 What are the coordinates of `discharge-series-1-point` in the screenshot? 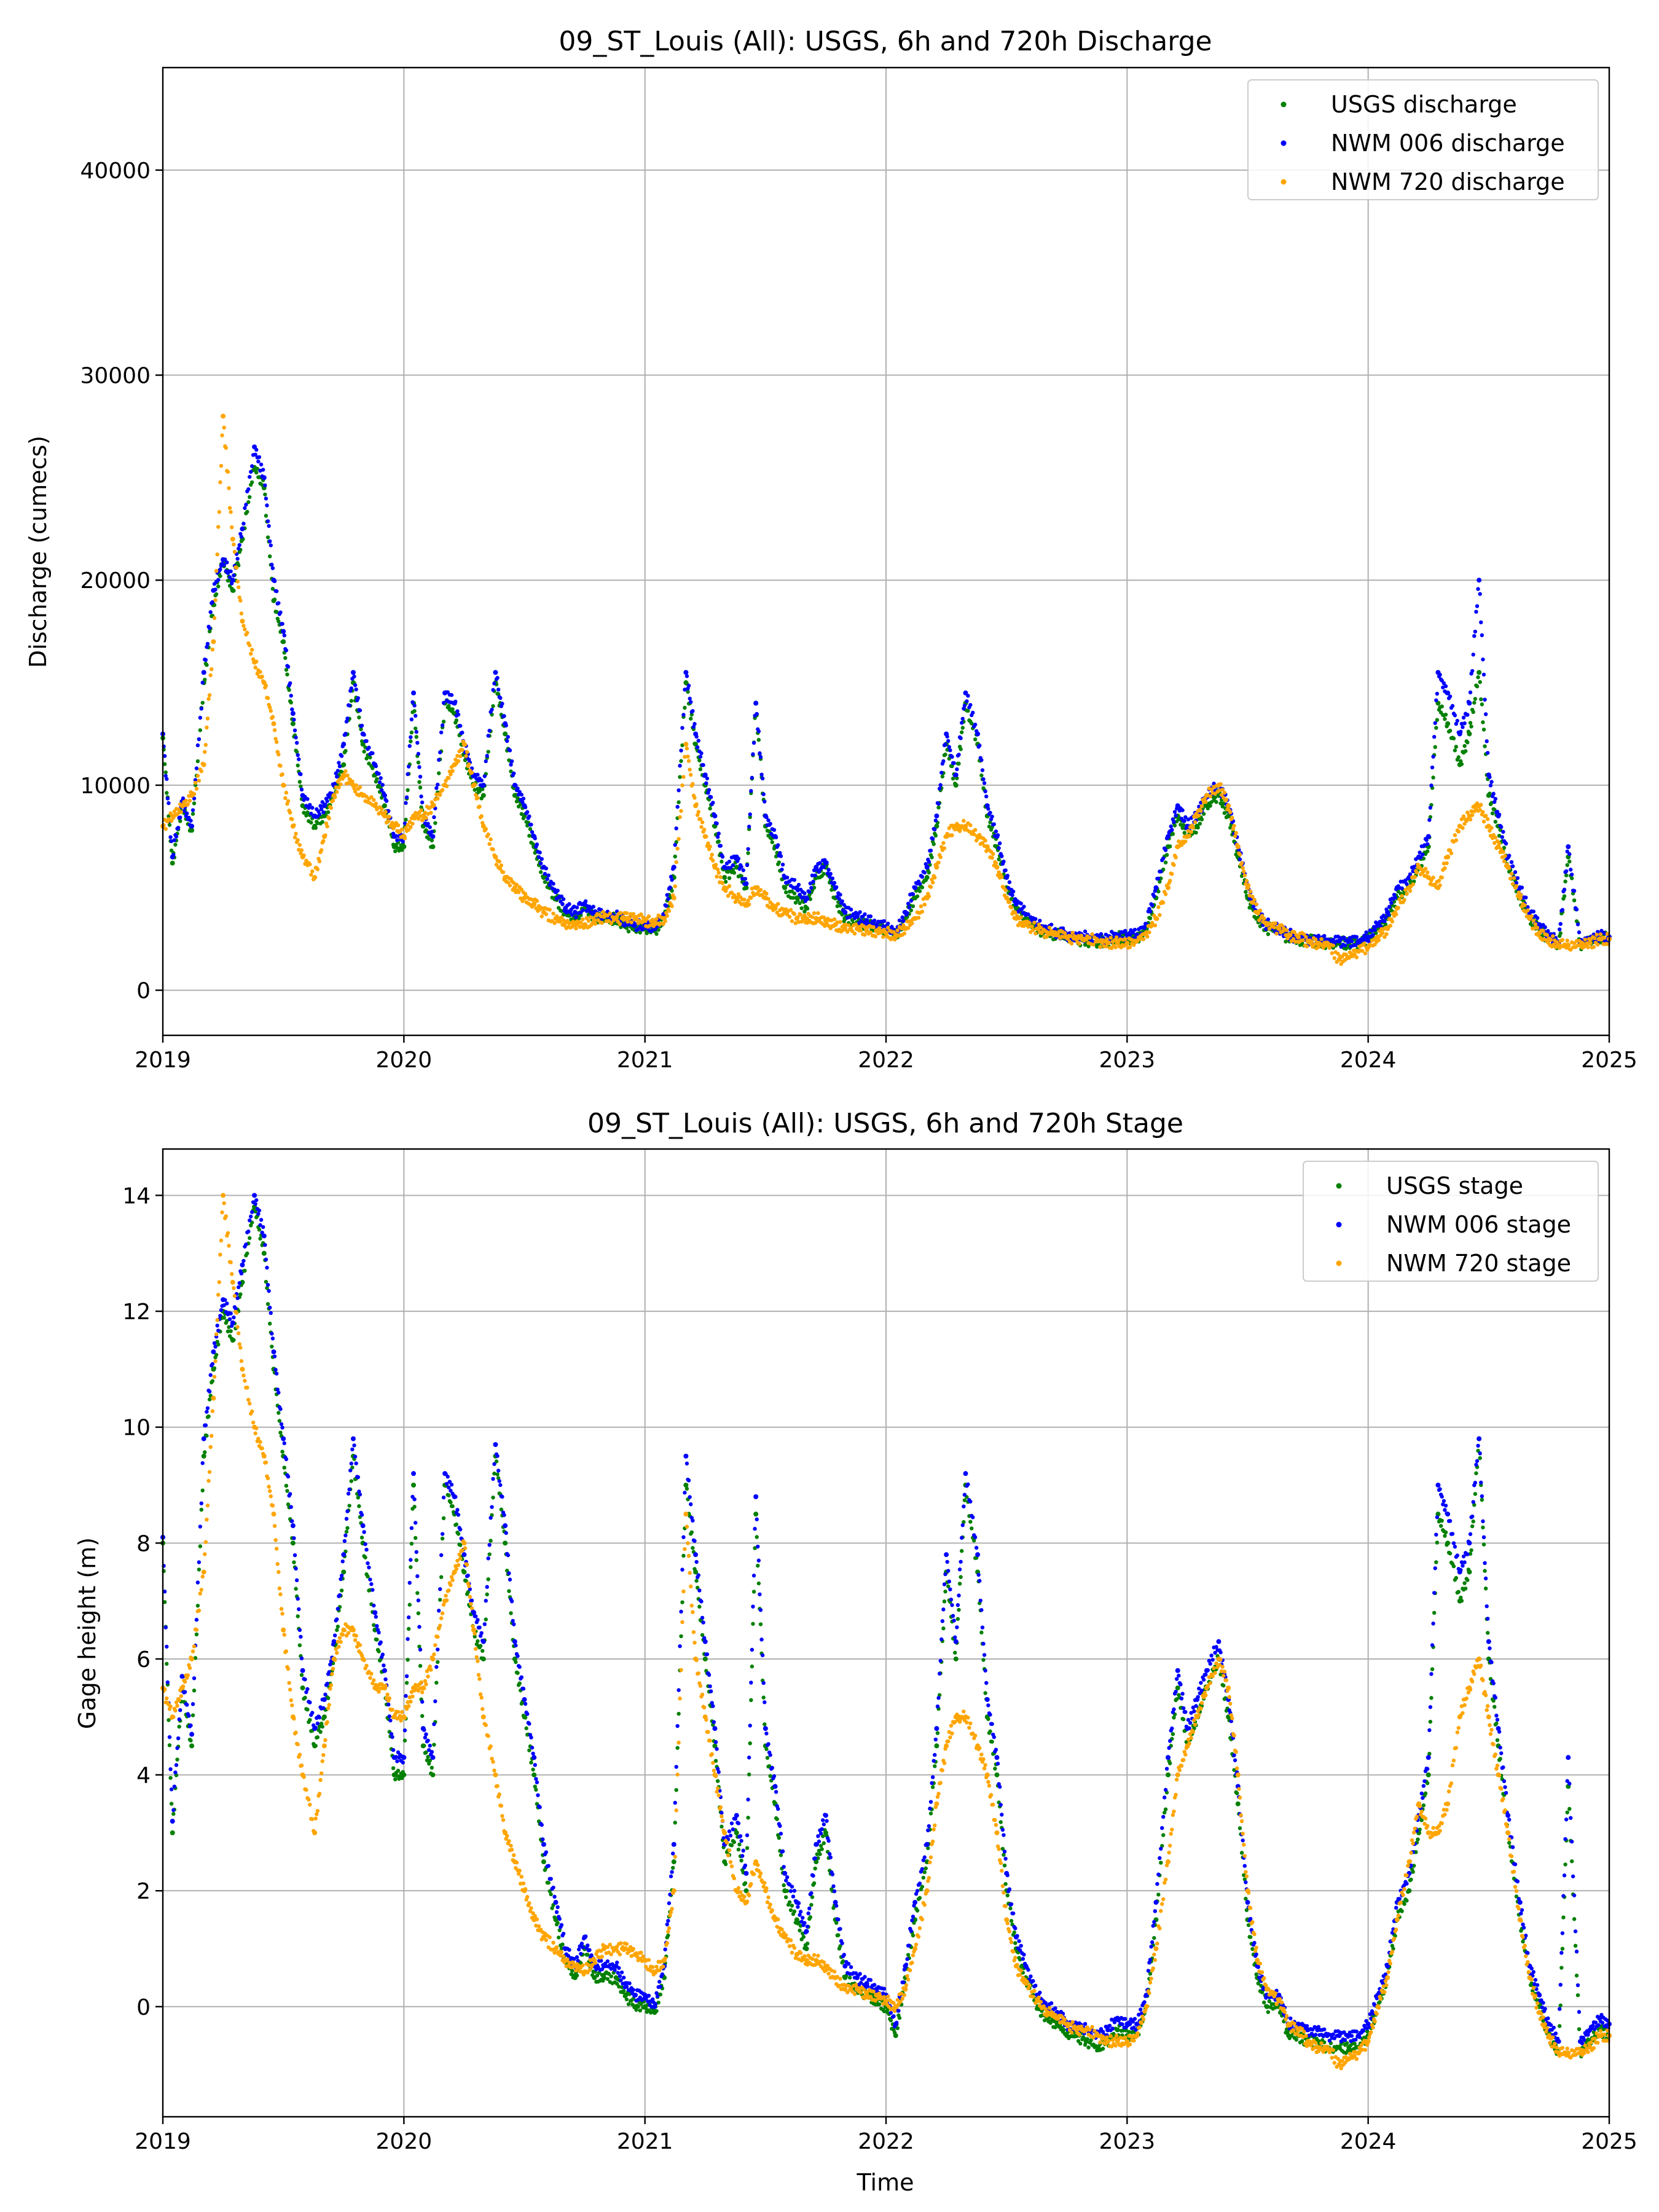 It's located at (936, 815).